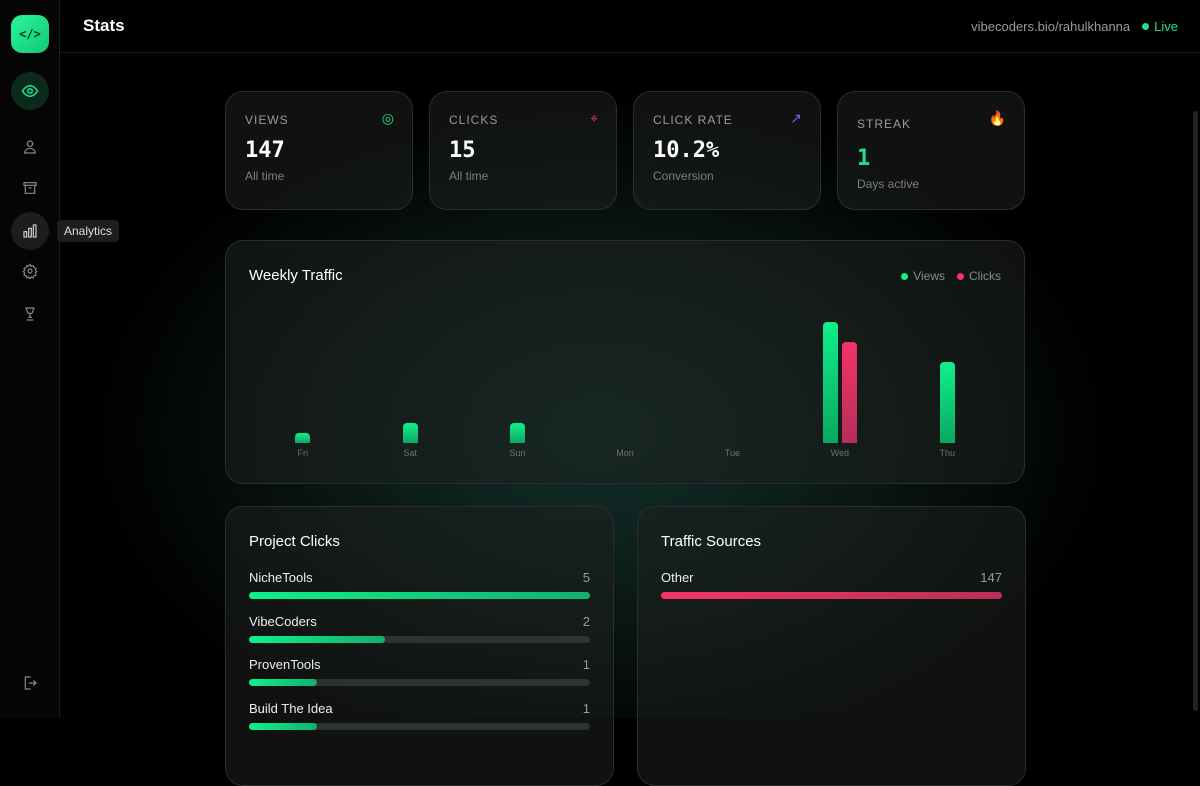 The image size is (1200, 786). Describe the element at coordinates (285, 664) in the screenshot. I see `item-name: ProvenTools` at that location.